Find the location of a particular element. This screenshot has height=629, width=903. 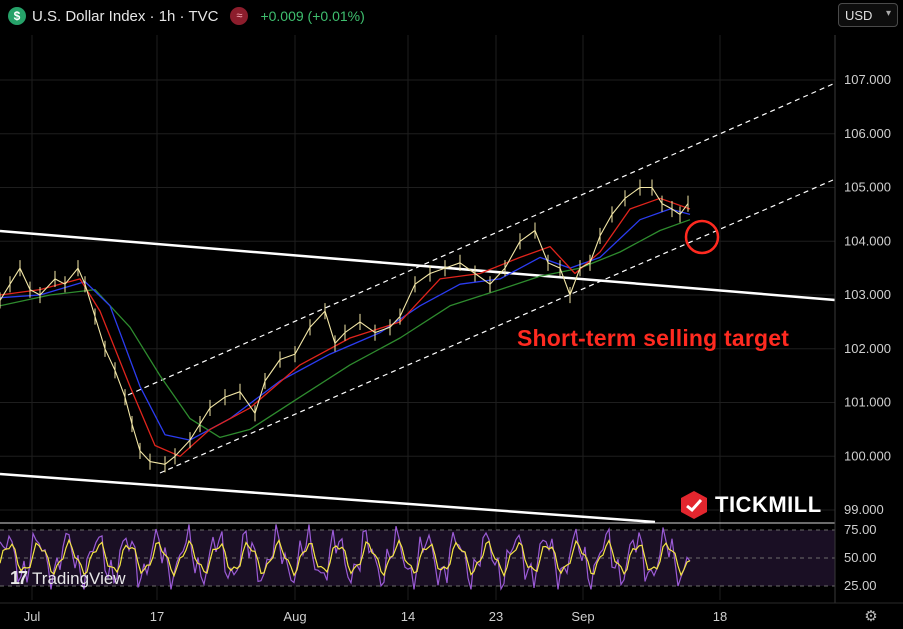

x-tick-label: Sep is located at coordinates (582, 616).